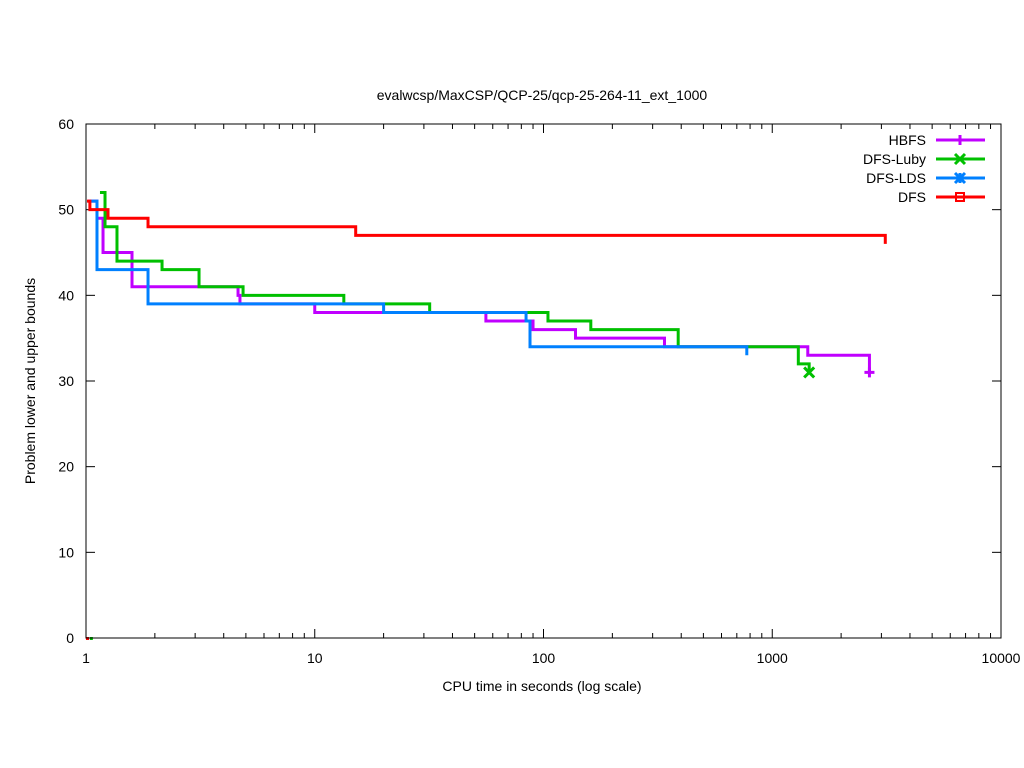  I want to click on y-tick-label: 0, so click(70, 638).